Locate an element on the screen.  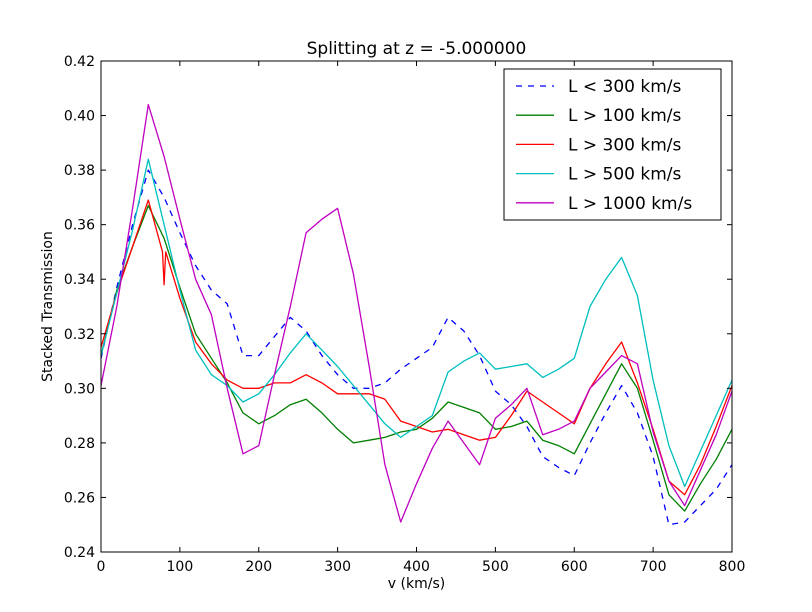
y-tick-label: 0.38 is located at coordinates (79, 171).